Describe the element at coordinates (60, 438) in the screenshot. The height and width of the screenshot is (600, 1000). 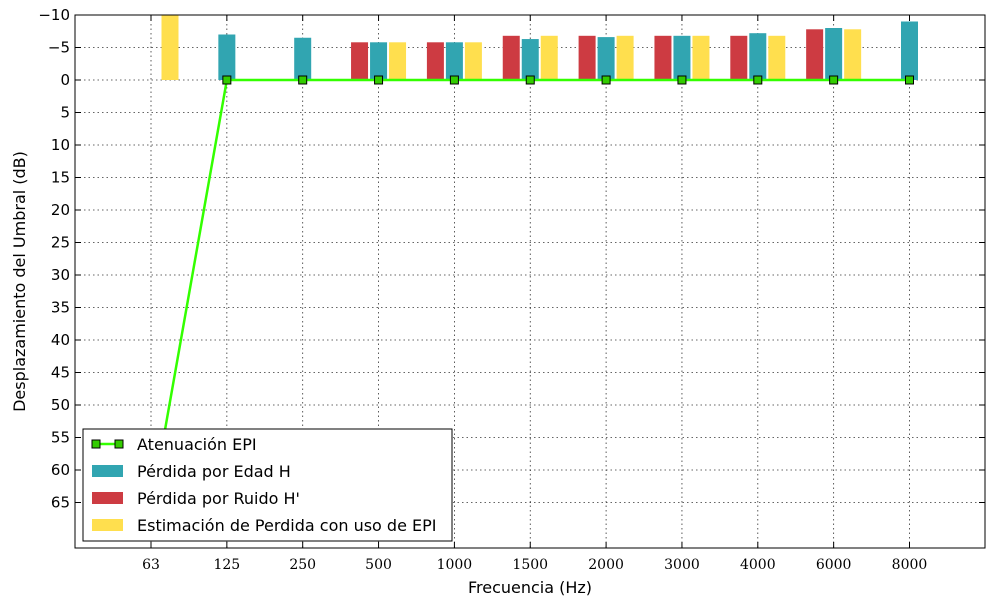
I see `y-tick-label: 55` at that location.